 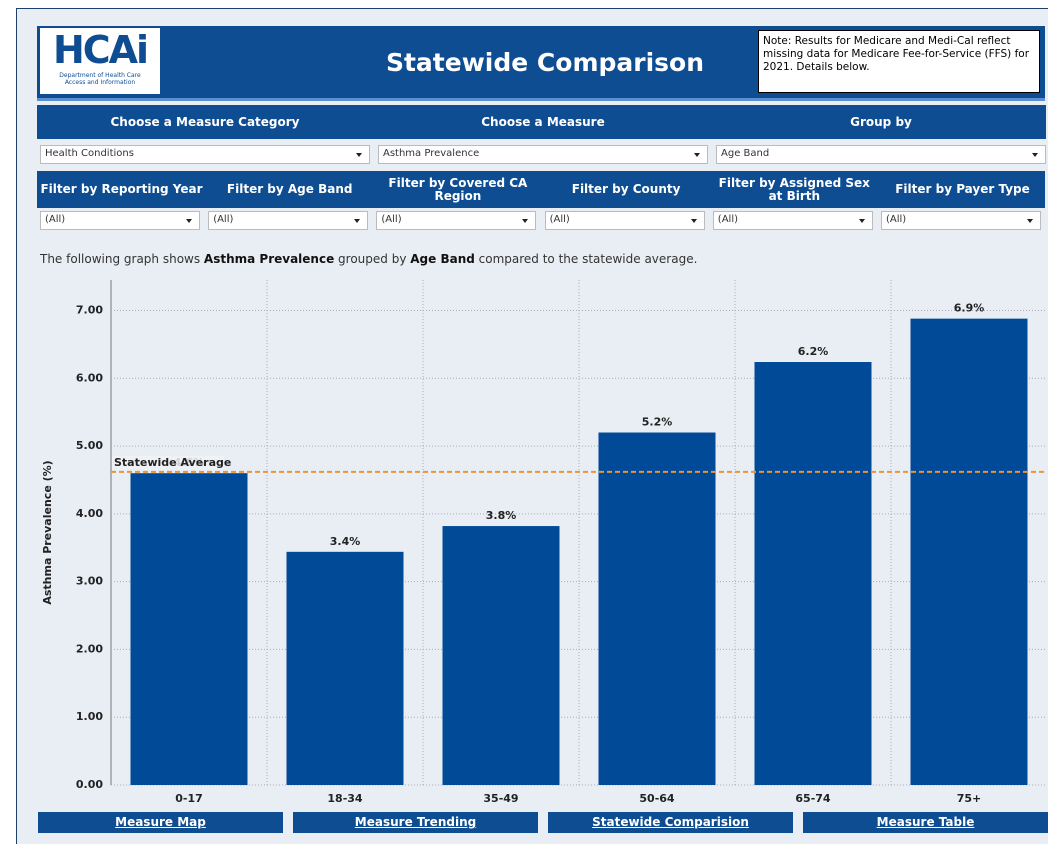 I want to click on desc-group: Age Band, so click(x=442, y=259).